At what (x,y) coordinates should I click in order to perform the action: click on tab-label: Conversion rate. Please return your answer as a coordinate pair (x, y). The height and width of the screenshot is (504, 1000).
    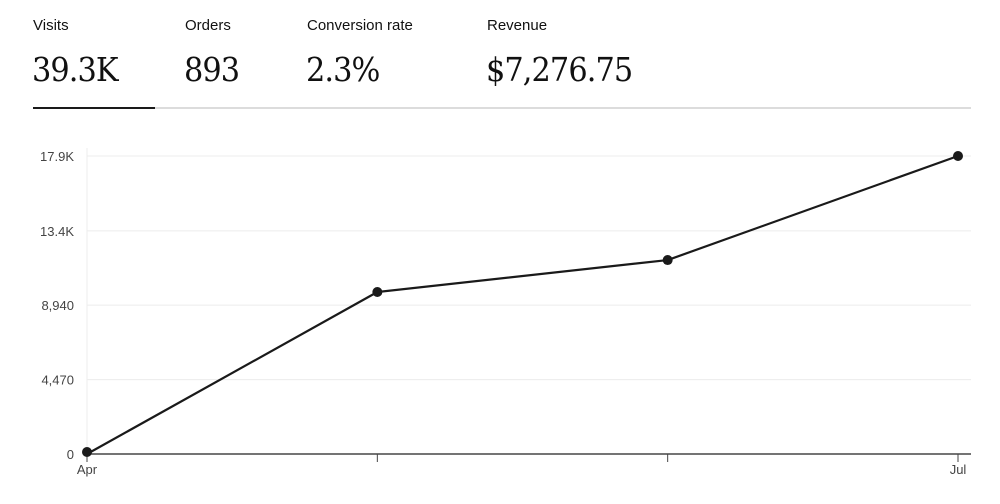
    Looking at the image, I should click on (360, 25).